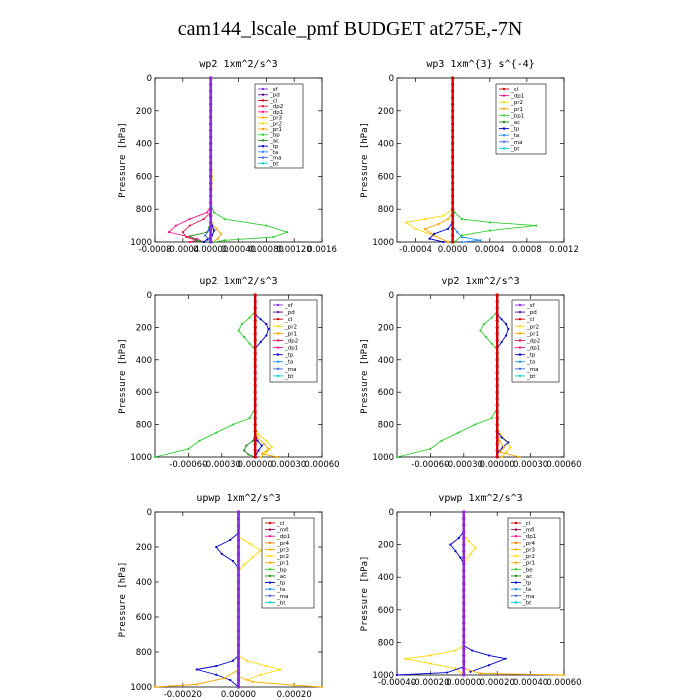  Describe the element at coordinates (386, 145) in the screenshot. I see `y-tick-label: 400` at that location.